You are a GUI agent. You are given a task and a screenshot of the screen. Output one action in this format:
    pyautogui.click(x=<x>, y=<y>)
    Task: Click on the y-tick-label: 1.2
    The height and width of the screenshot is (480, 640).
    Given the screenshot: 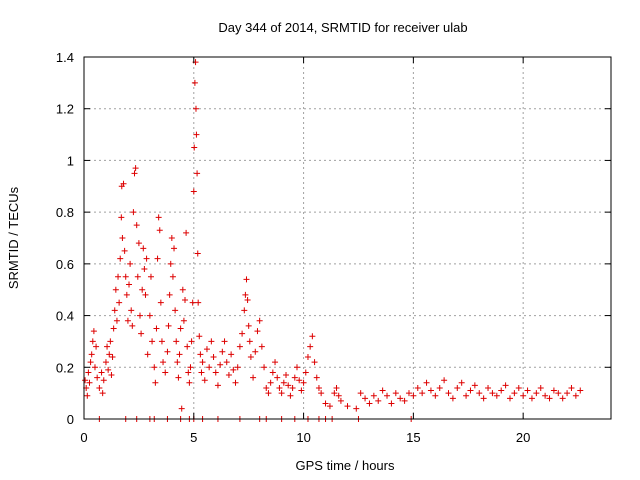 What is the action you would take?
    pyautogui.click(x=65, y=109)
    